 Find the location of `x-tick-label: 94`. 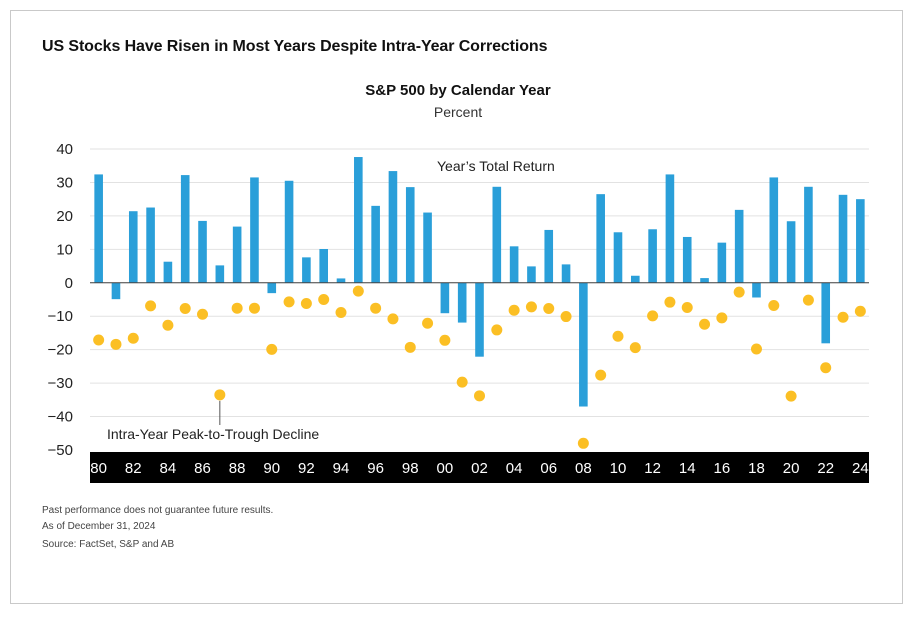

x-tick-label: 94 is located at coordinates (341, 468).